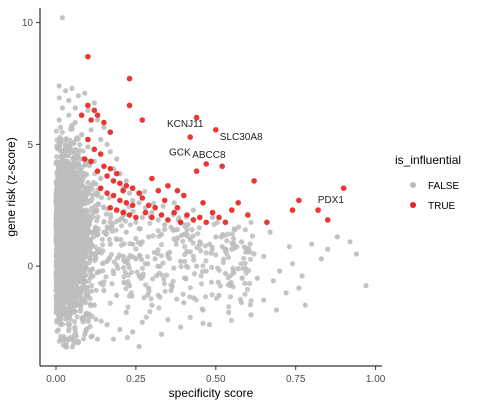 This screenshot has height=408, width=487. I want to click on y-tick-label: 5, so click(30, 145).